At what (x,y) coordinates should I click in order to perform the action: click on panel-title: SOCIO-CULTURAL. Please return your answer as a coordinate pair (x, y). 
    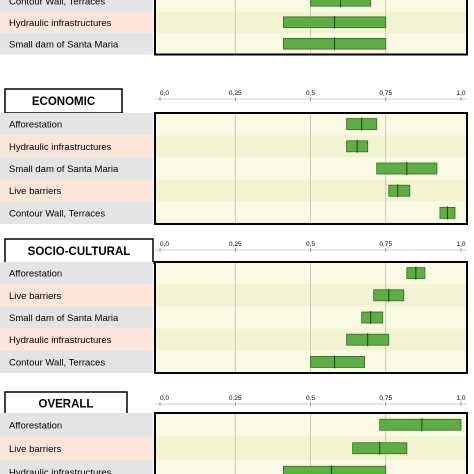
    Looking at the image, I should click on (79, 252).